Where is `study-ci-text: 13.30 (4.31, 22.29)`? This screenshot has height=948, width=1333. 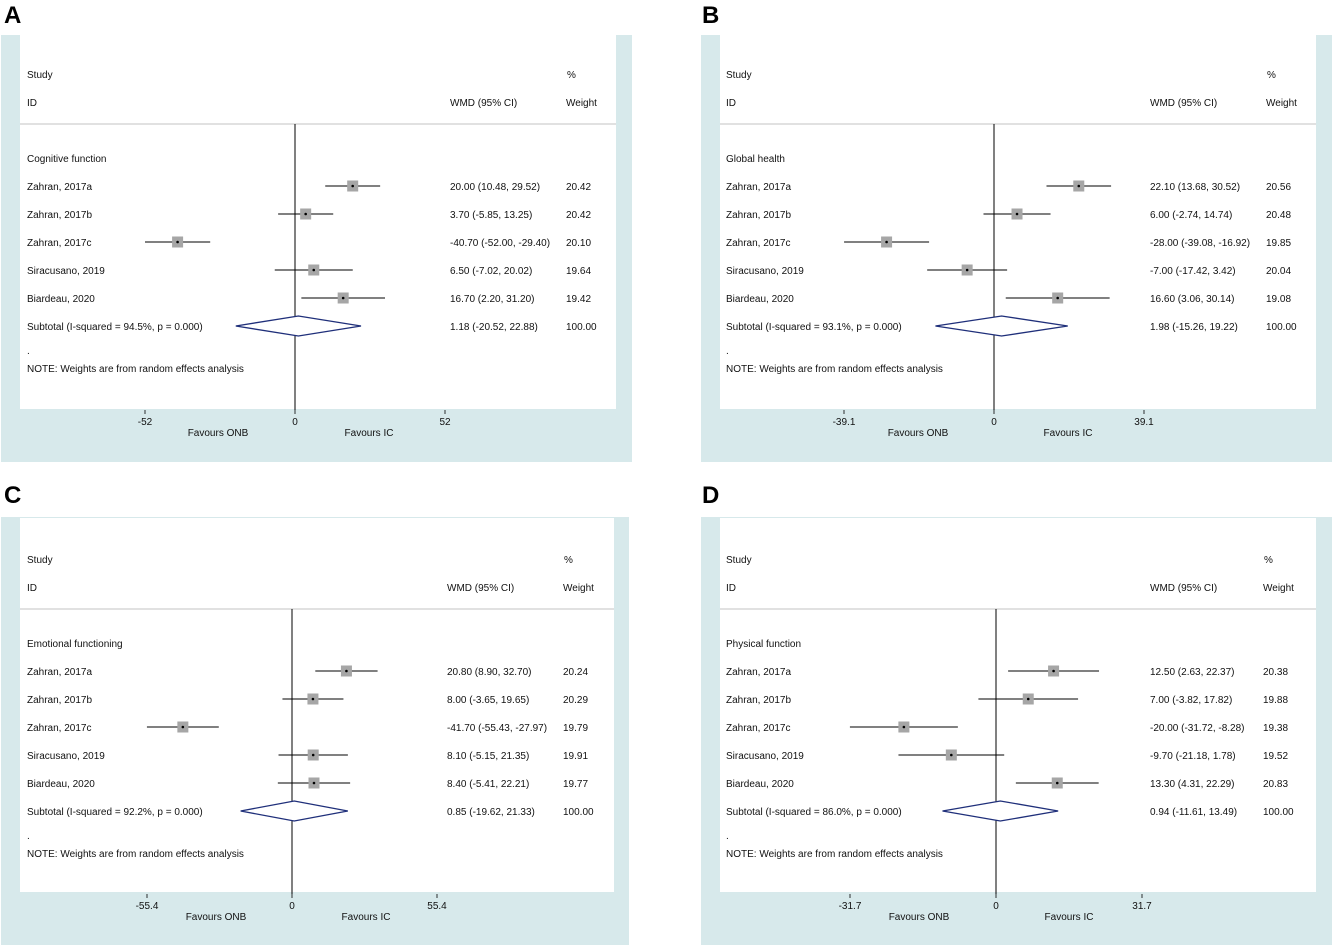 study-ci-text: 13.30 (4.31, 22.29) is located at coordinates (1192, 784).